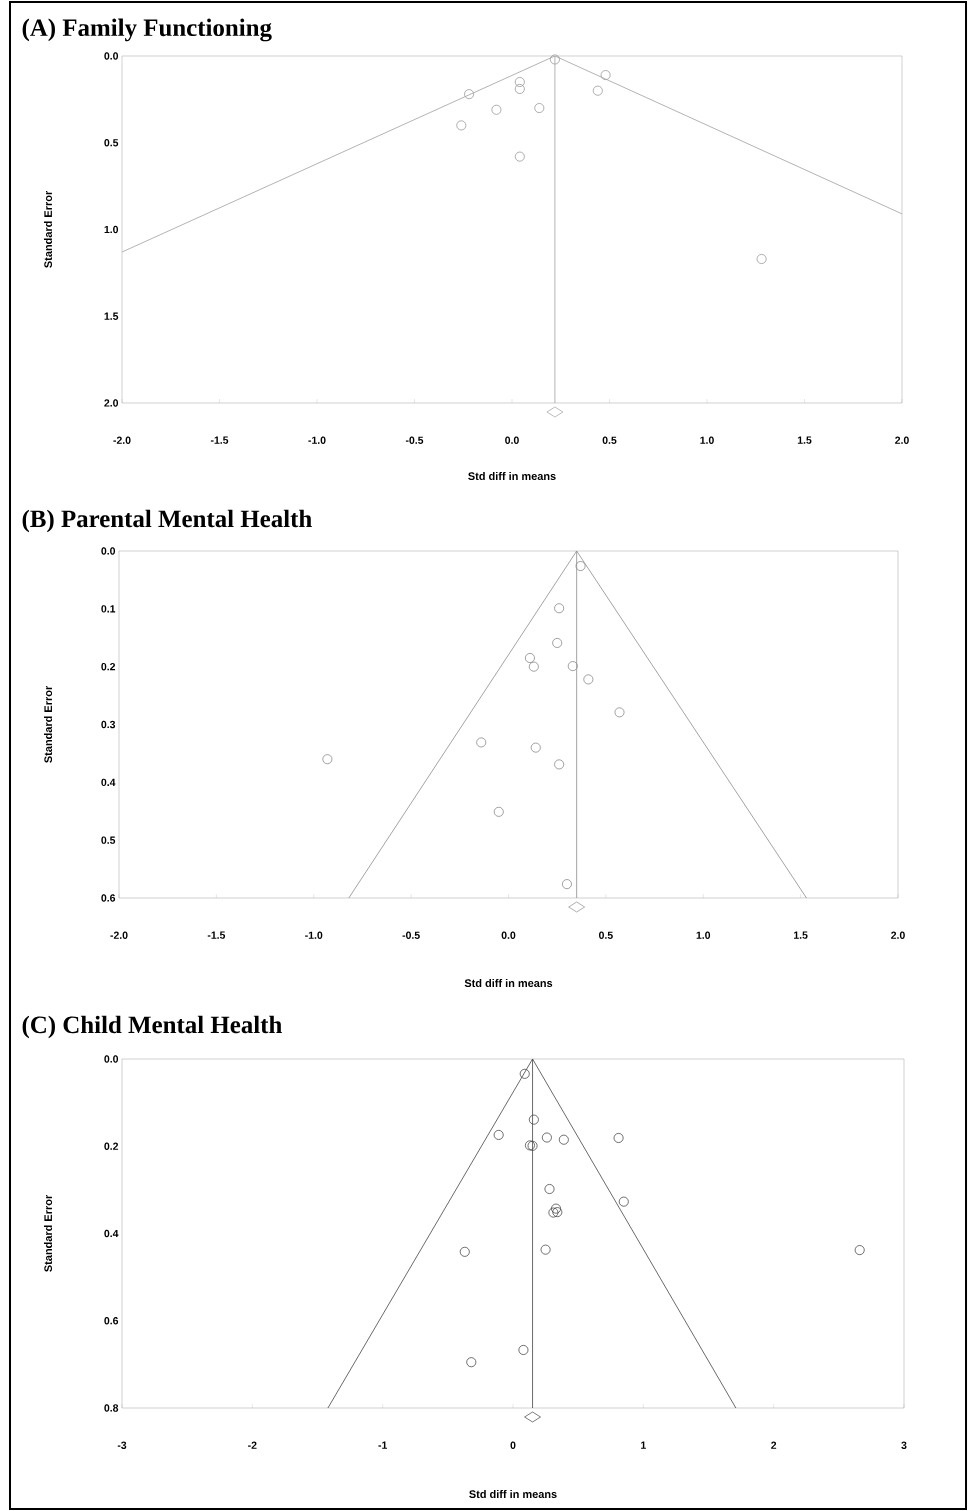 The height and width of the screenshot is (1511, 968). I want to click on x-tick-label: -1, so click(383, 1445).